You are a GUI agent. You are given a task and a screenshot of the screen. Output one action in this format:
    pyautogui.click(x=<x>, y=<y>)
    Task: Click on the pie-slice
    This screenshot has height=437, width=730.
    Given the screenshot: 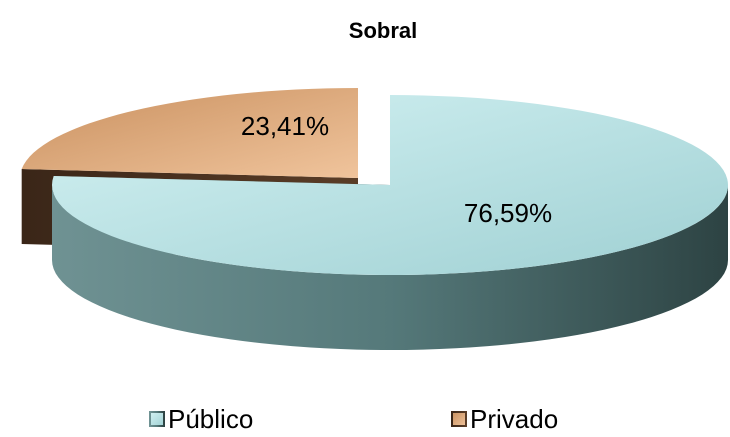 What is the action you would take?
    pyautogui.click(x=190, y=133)
    